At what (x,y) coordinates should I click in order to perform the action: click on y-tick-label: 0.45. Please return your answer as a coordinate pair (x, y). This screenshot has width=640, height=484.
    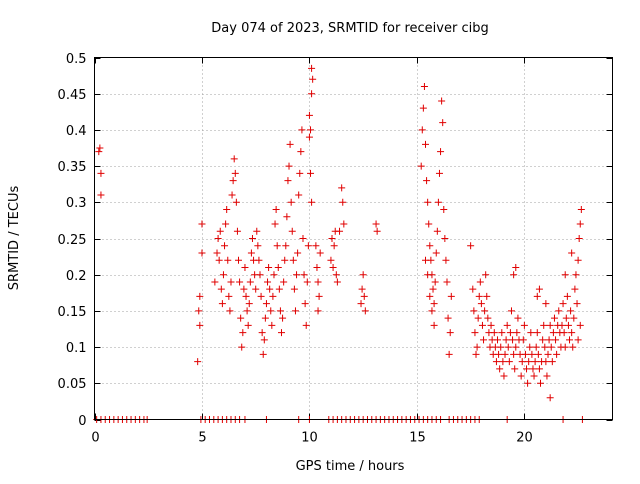
    Looking at the image, I should click on (72, 95).